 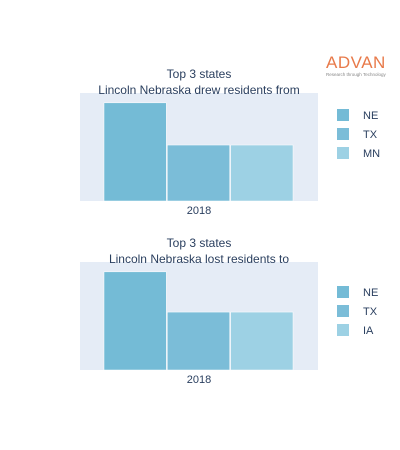 What do you see at coordinates (356, 62) in the screenshot?
I see `logo-wordmark: ADVAN` at bounding box center [356, 62].